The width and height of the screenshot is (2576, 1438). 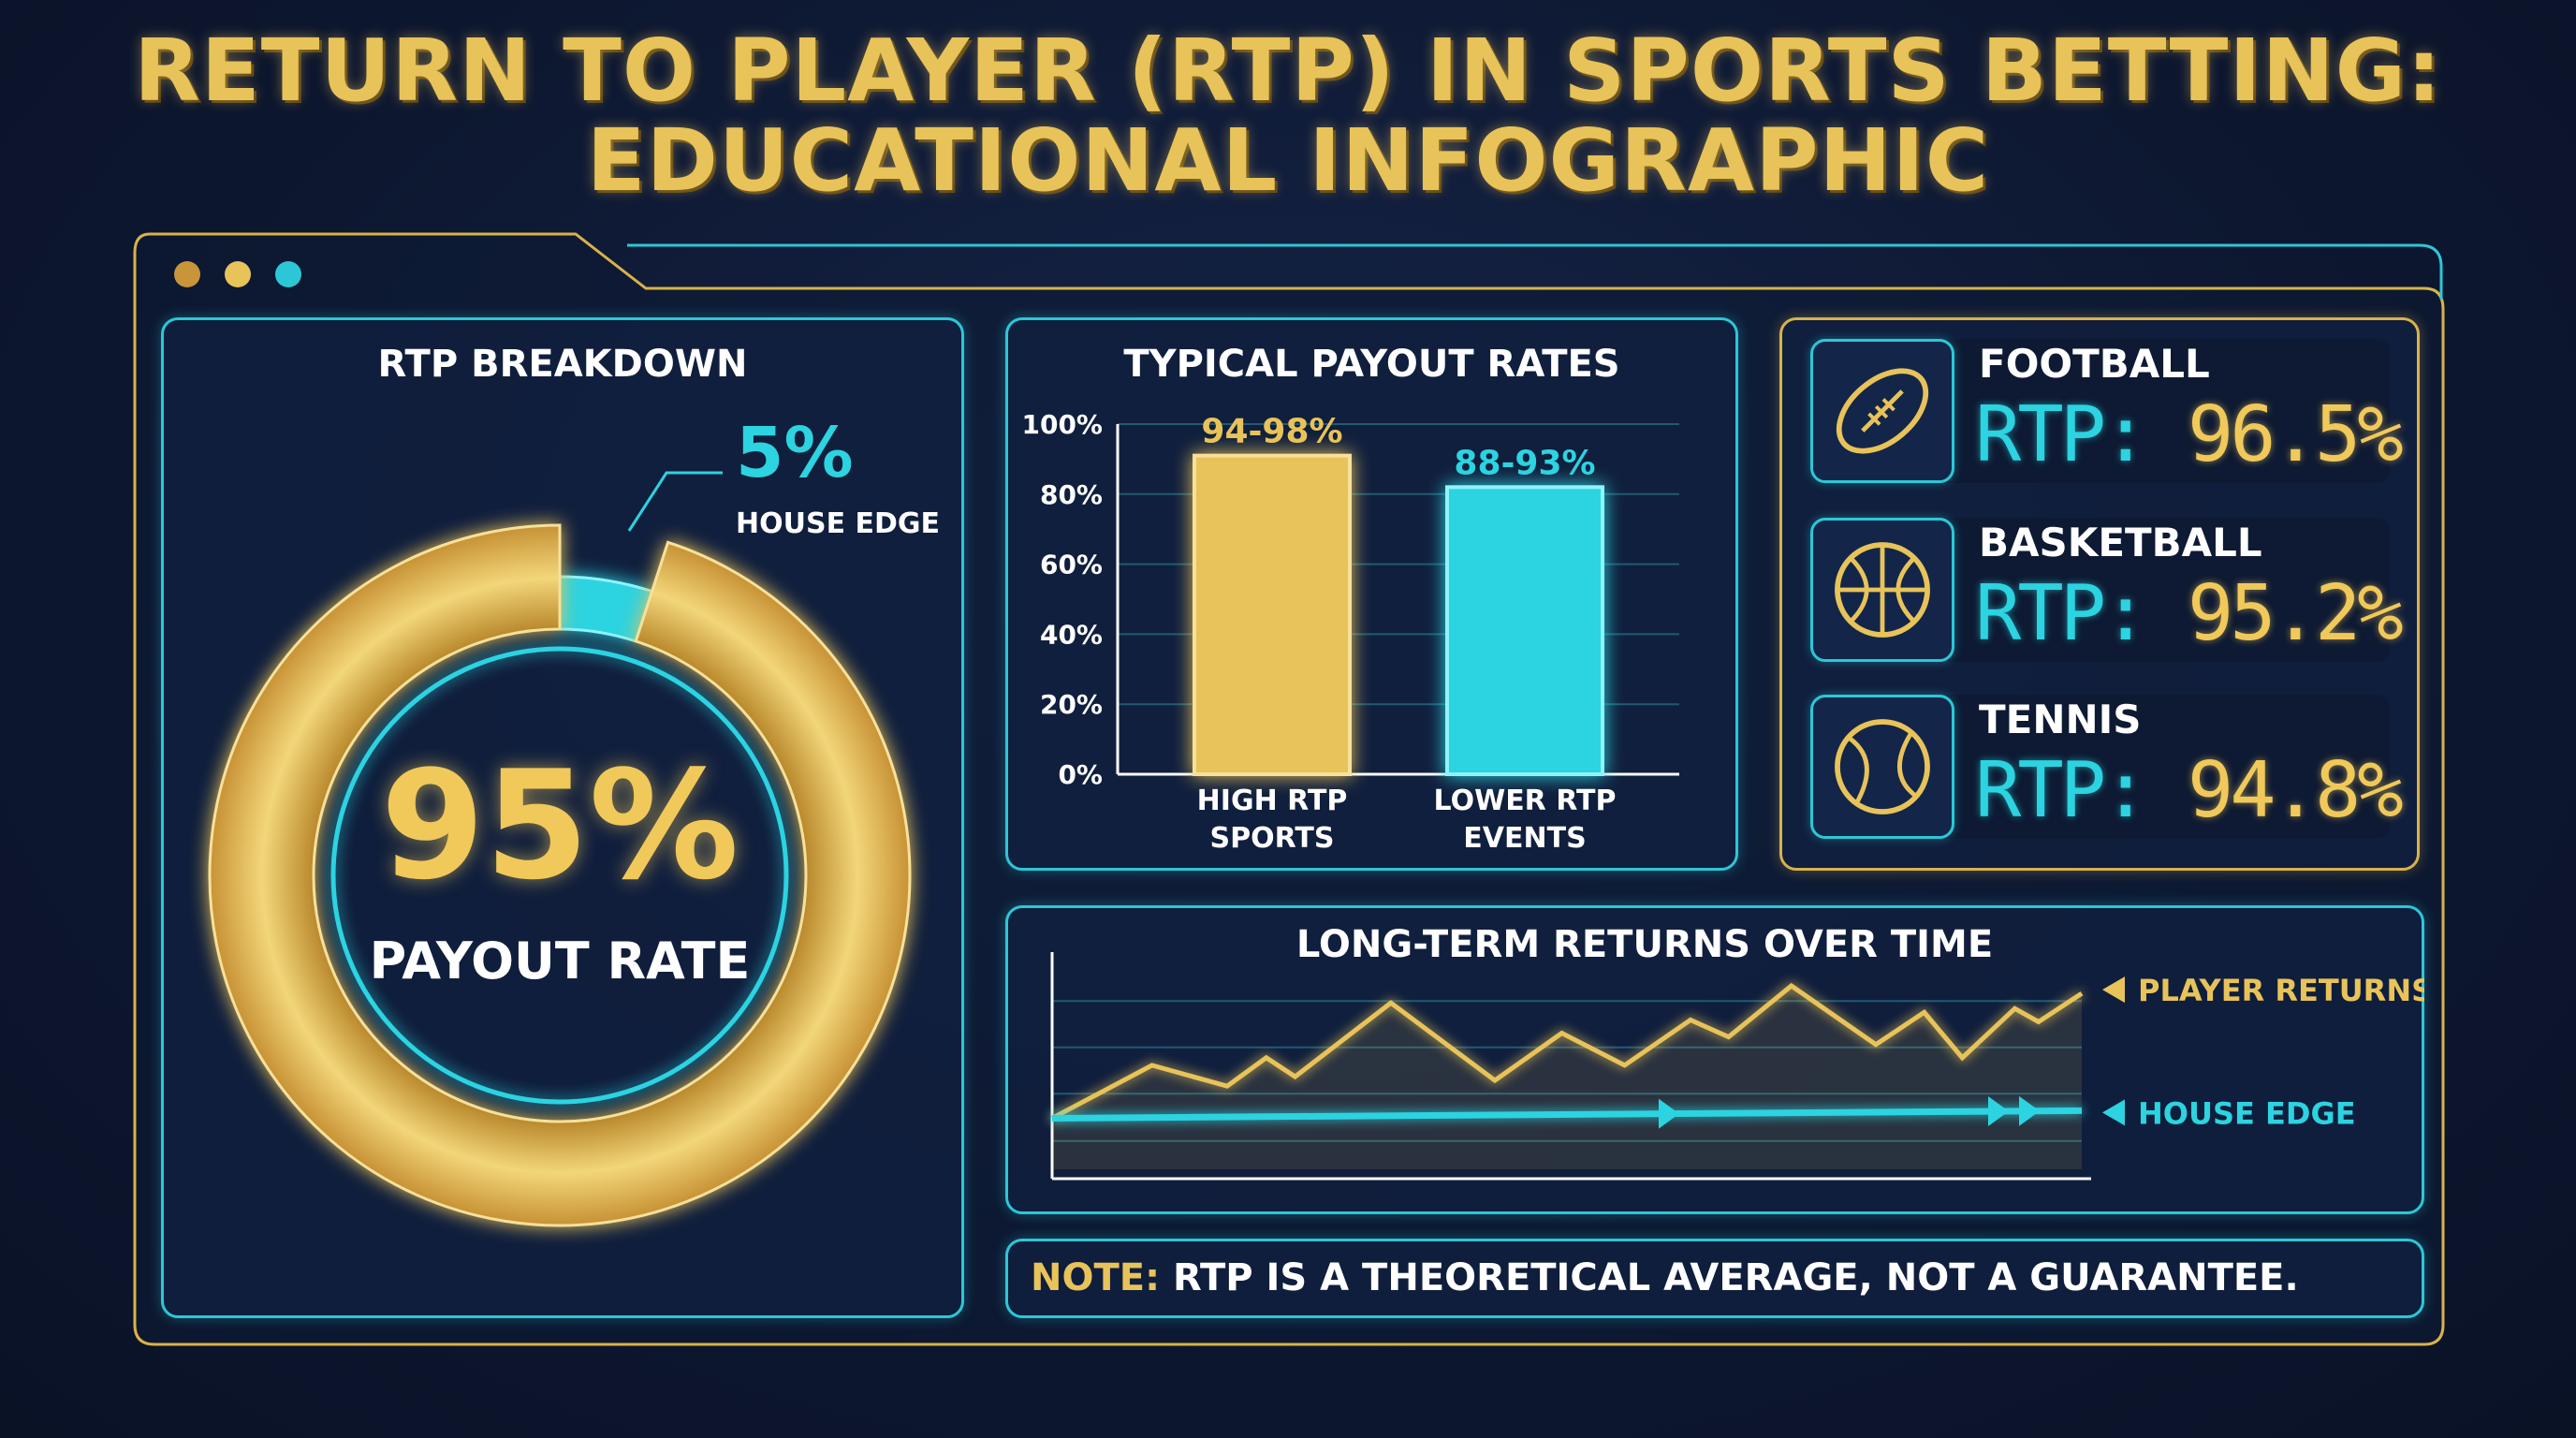 What do you see at coordinates (2189, 613) in the screenshot?
I see `sport-rtp: RTP: 95.2%` at bounding box center [2189, 613].